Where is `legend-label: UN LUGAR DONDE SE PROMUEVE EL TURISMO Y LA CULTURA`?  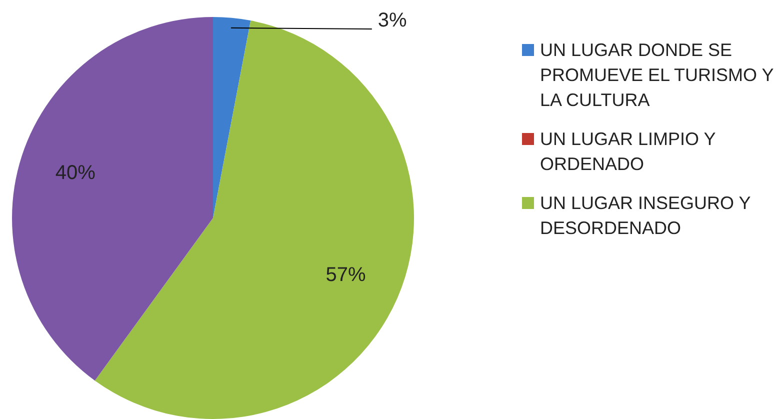 legend-label: UN LUGAR DONDE SE PROMUEVE EL TURISMO Y LA CULTURA is located at coordinates (657, 75).